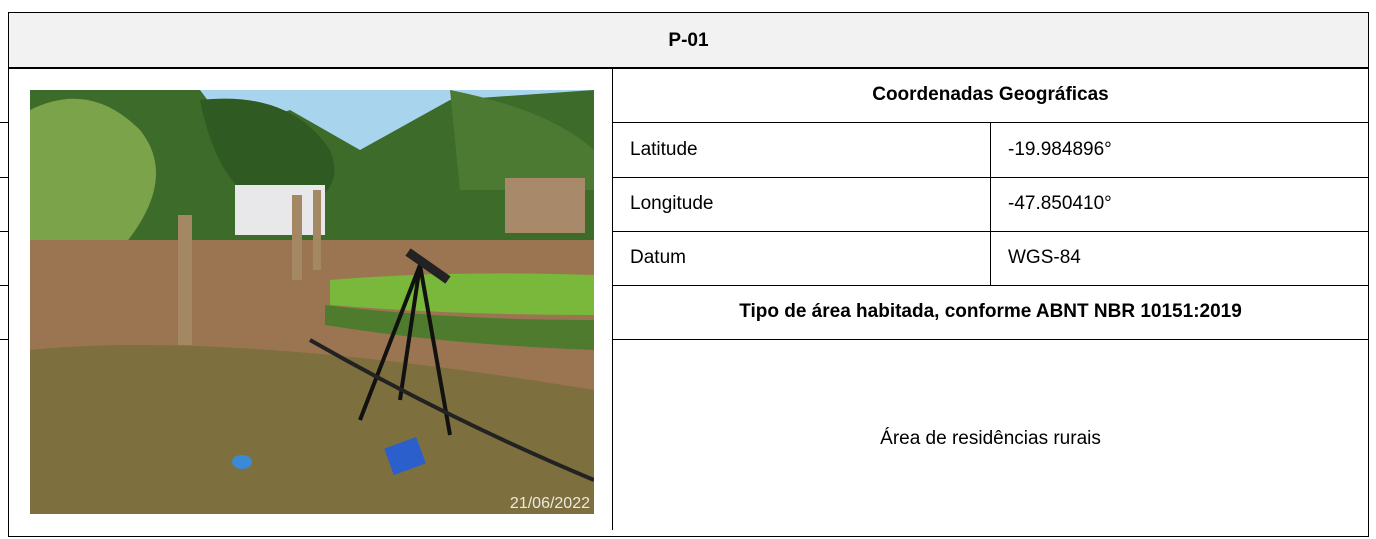 This screenshot has width=1376, height=539. What do you see at coordinates (1060, 203) in the screenshot?
I see `row-value: -47.850410°` at bounding box center [1060, 203].